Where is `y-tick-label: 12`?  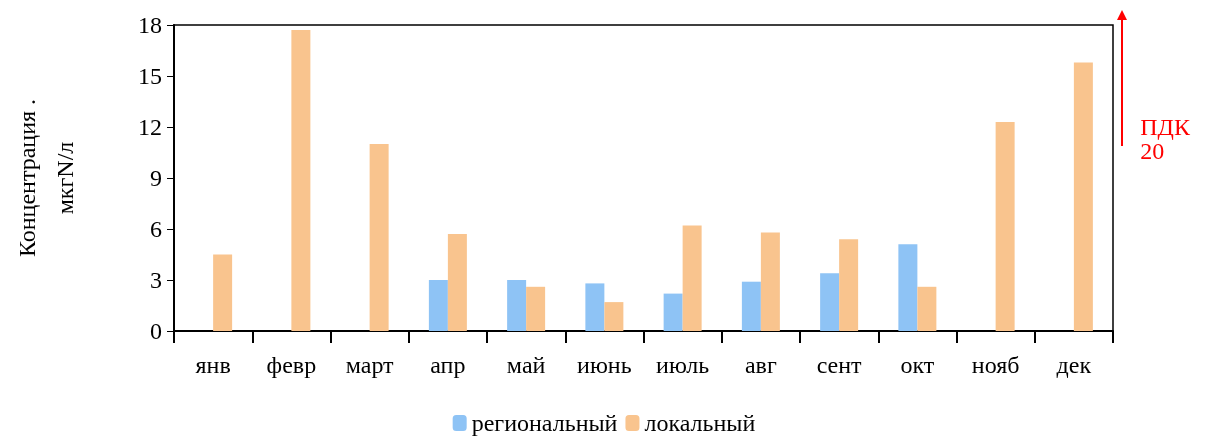
y-tick-label: 12 is located at coordinates (150, 127).